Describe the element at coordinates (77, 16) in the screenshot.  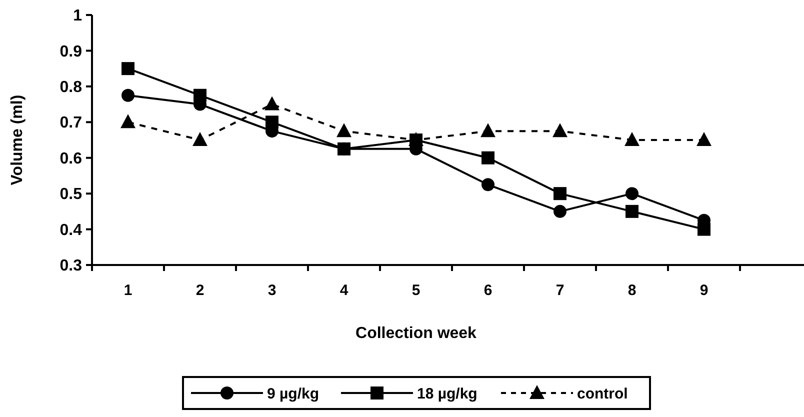
I see `y-tick-label: 1` at that location.